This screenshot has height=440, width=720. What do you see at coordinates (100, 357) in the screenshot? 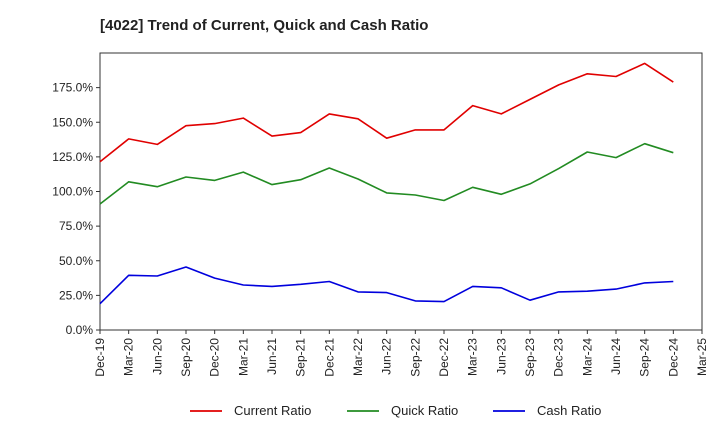
I see `x-tick-label: Dec-19` at bounding box center [100, 357].